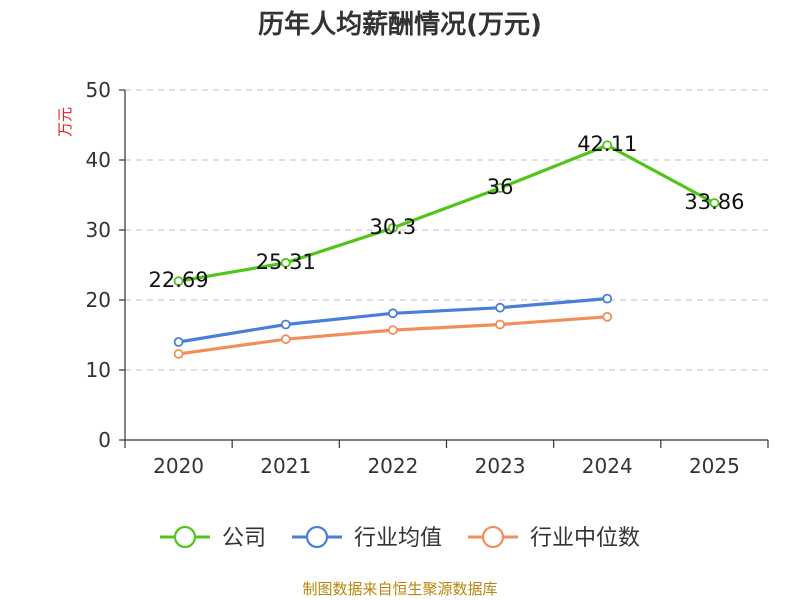 The image size is (800, 600). I want to click on y-axis-label: 万元, so click(65, 122).